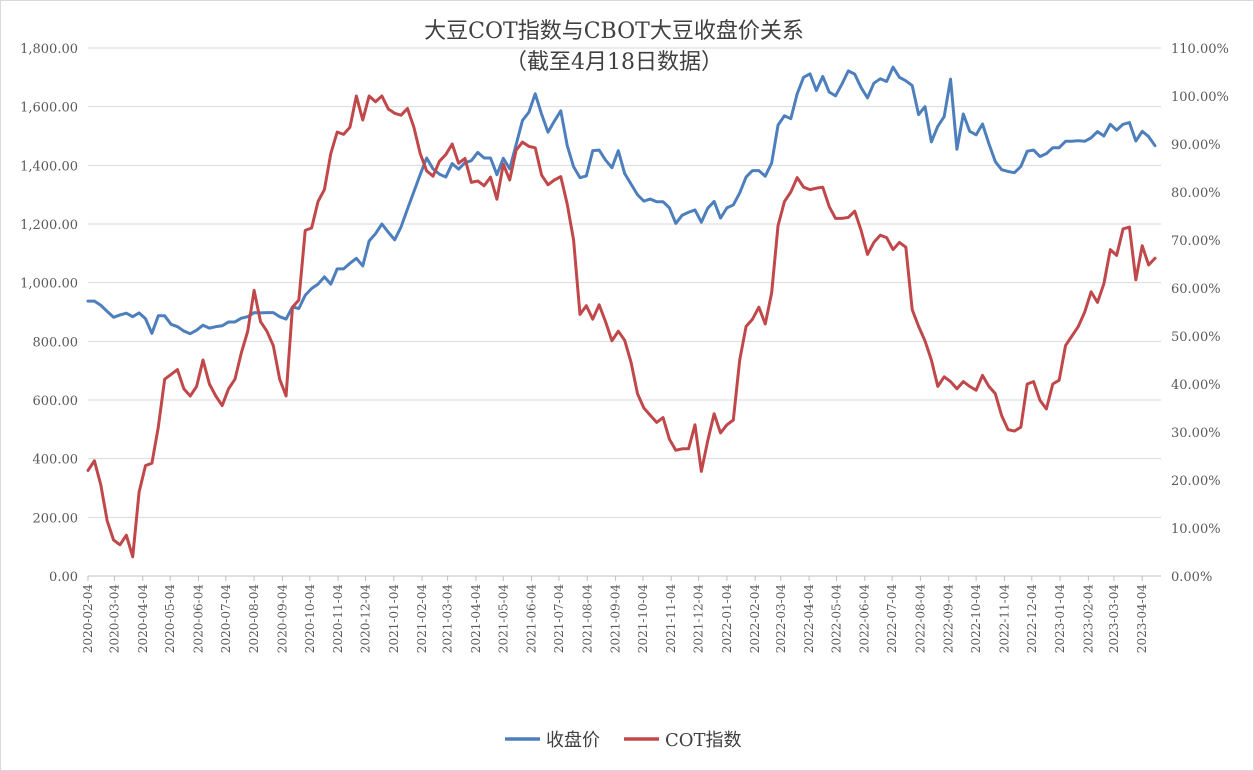 Image resolution: width=1254 pixels, height=771 pixels. I want to click on x-tick-label: 2020-09-04, so click(282, 619).